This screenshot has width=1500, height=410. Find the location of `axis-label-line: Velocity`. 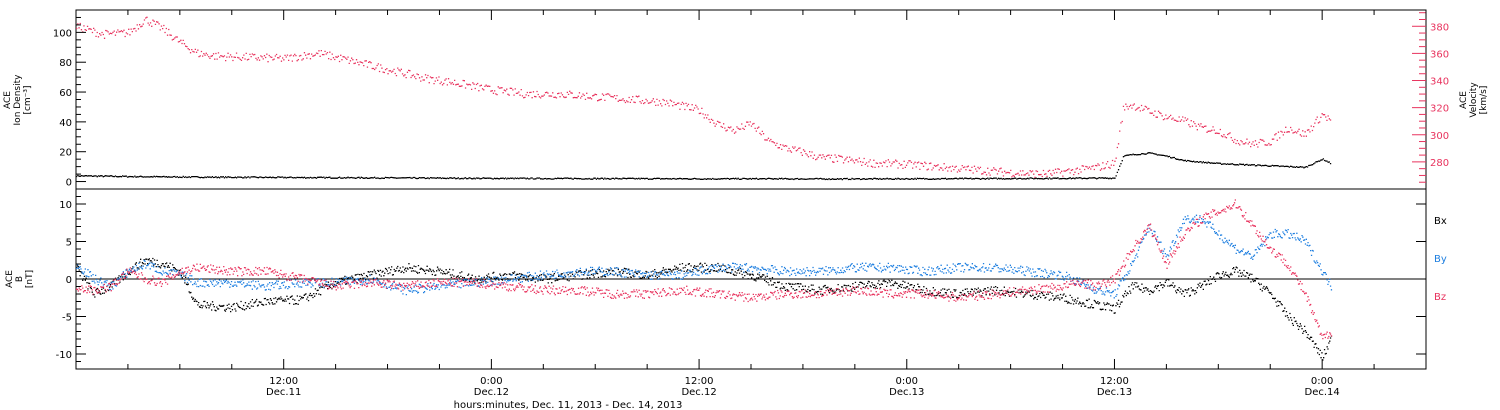

axis-label-line: Velocity is located at coordinates (1474, 100).